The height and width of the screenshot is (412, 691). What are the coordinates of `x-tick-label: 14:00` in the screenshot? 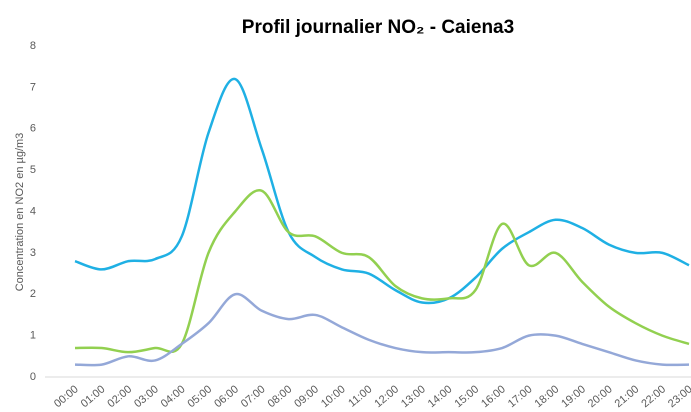 It's located at (440, 396).